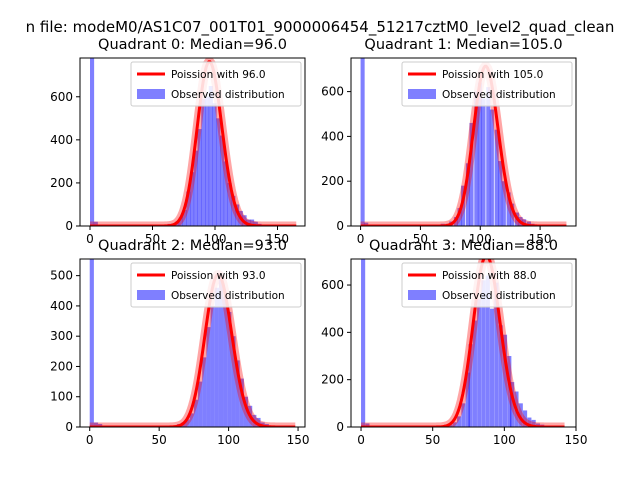 Image resolution: width=640 pixels, height=480 pixels. What do you see at coordinates (463, 246) in the screenshot?
I see `subplot-title: Quadrant 3: Median=88.0` at bounding box center [463, 246].